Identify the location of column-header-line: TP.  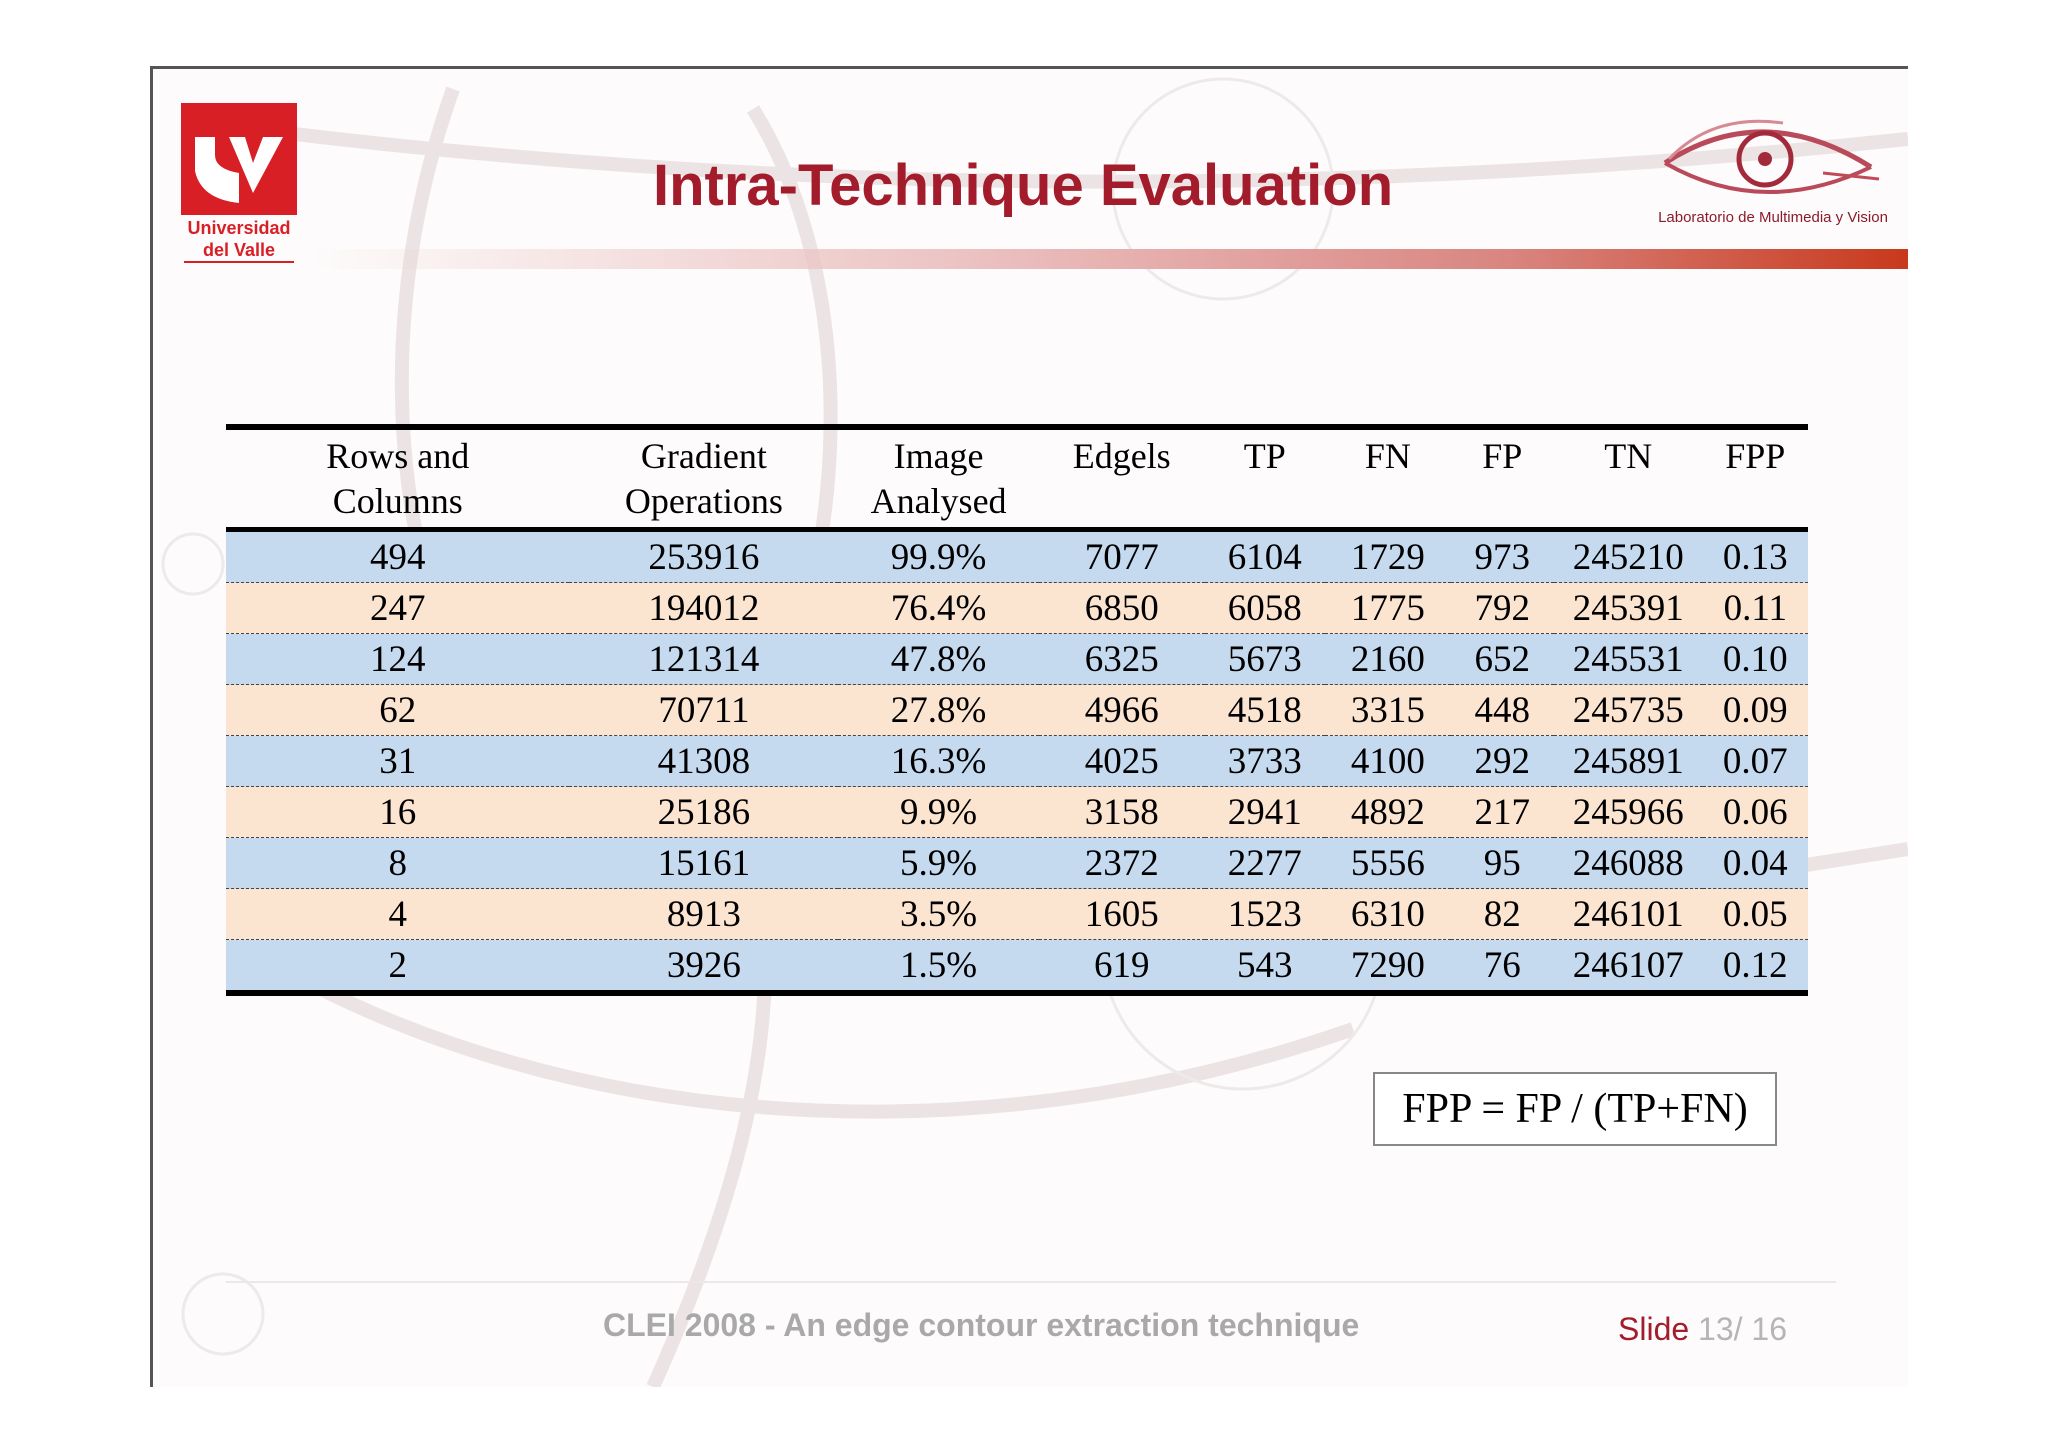
(1264, 456).